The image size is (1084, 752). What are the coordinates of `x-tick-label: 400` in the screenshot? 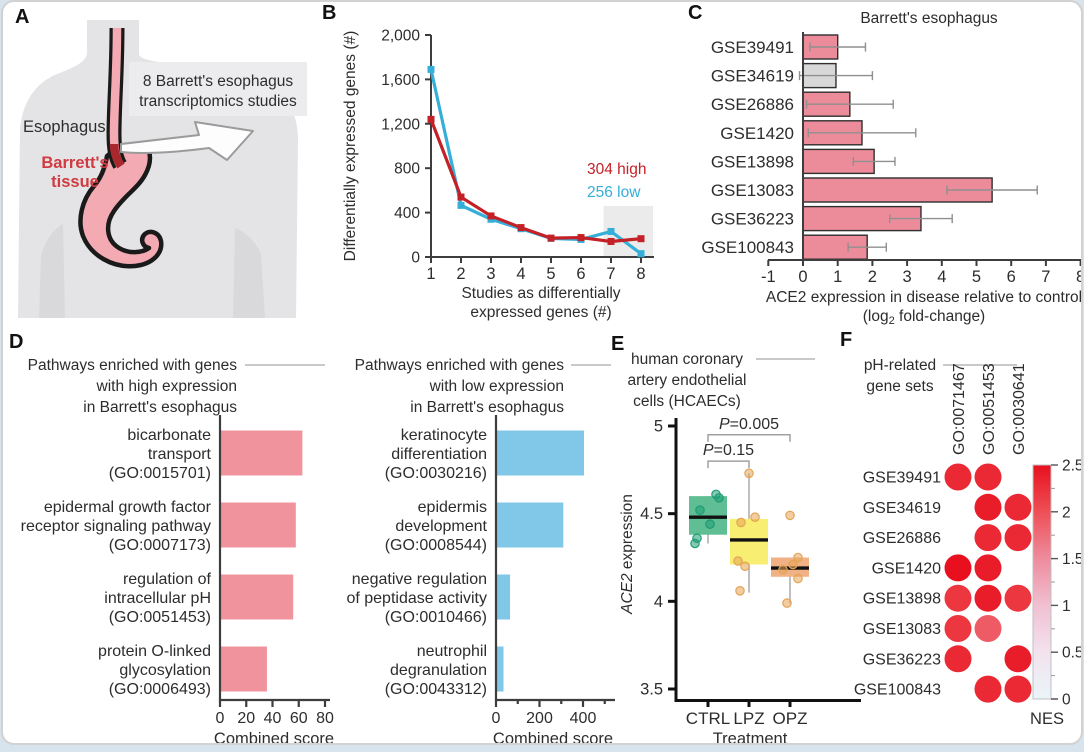 It's located at (583, 718).